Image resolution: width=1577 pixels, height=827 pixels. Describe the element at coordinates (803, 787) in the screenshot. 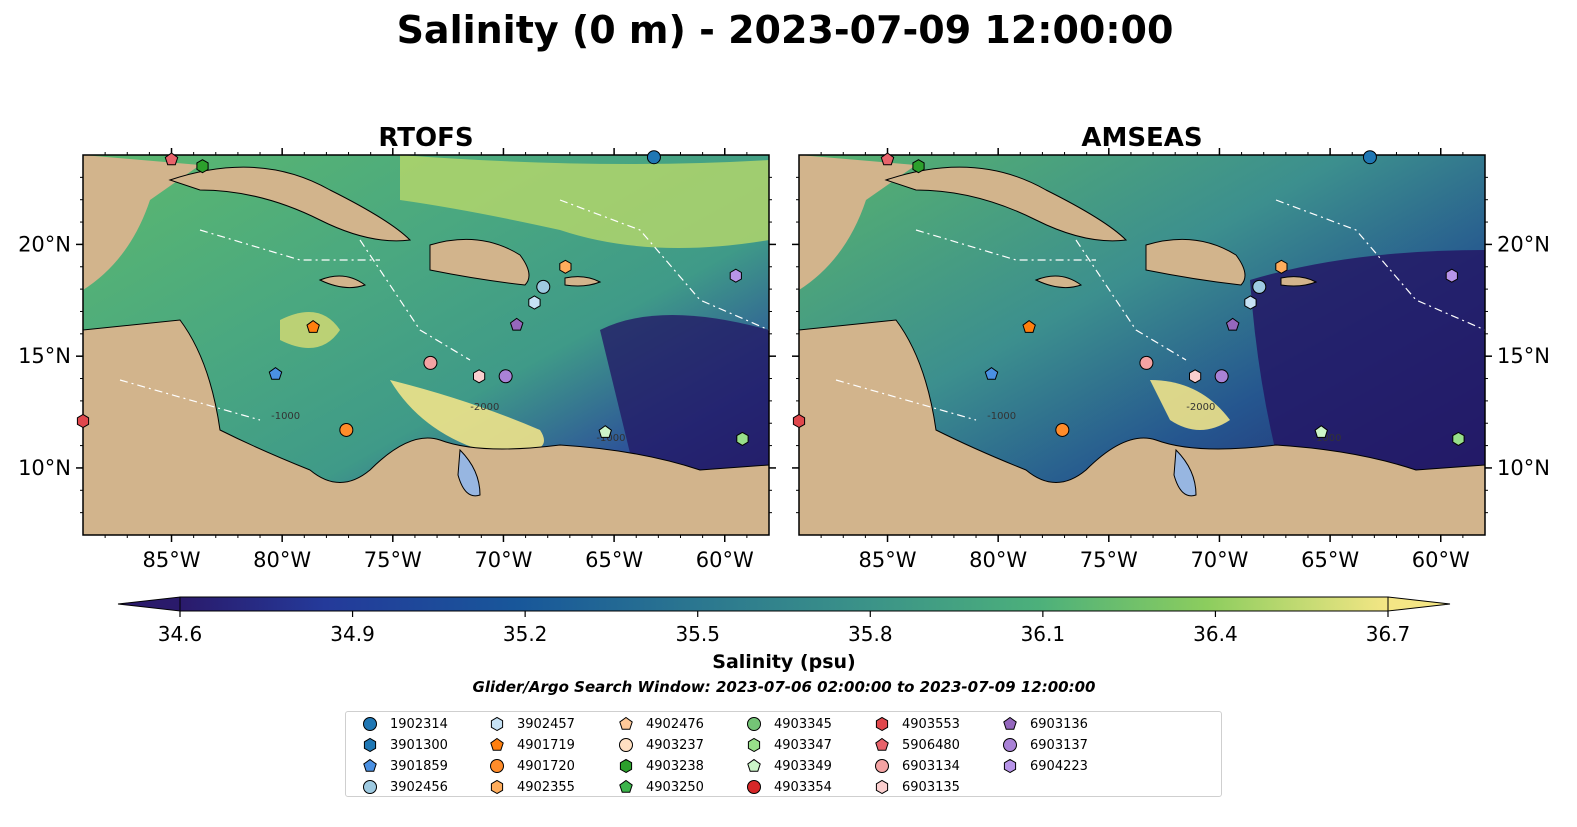

I see `legend-label: 4903354` at that location.